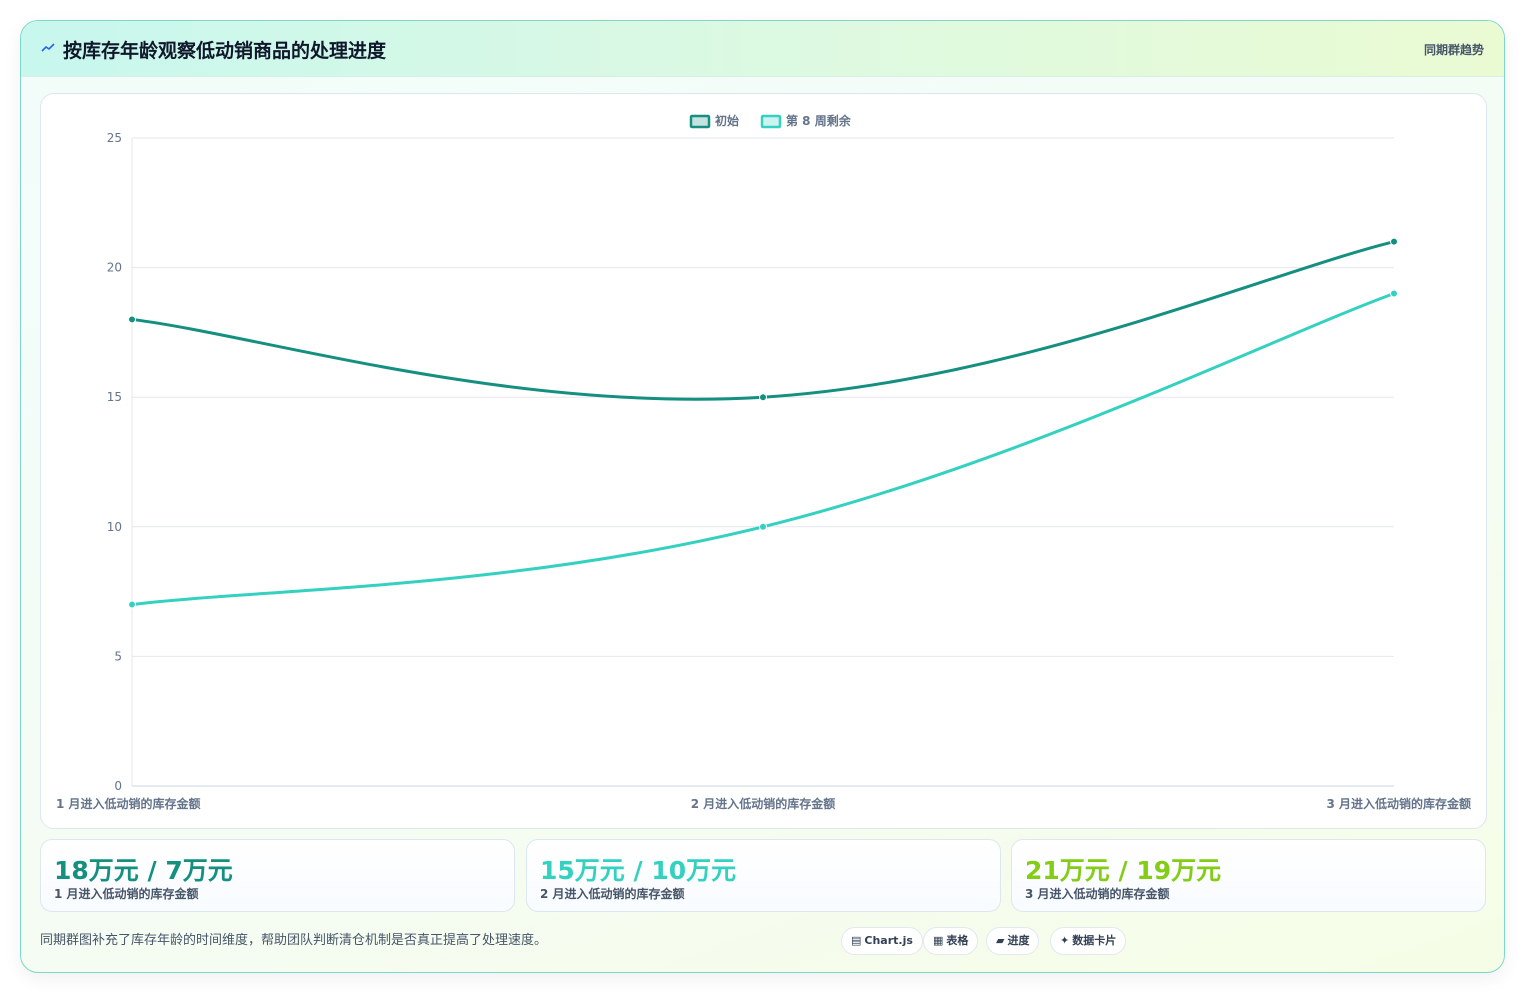 This screenshot has height=994, width=1525. Describe the element at coordinates (118, 786) in the screenshot. I see `y-tick-label: 0` at that location.